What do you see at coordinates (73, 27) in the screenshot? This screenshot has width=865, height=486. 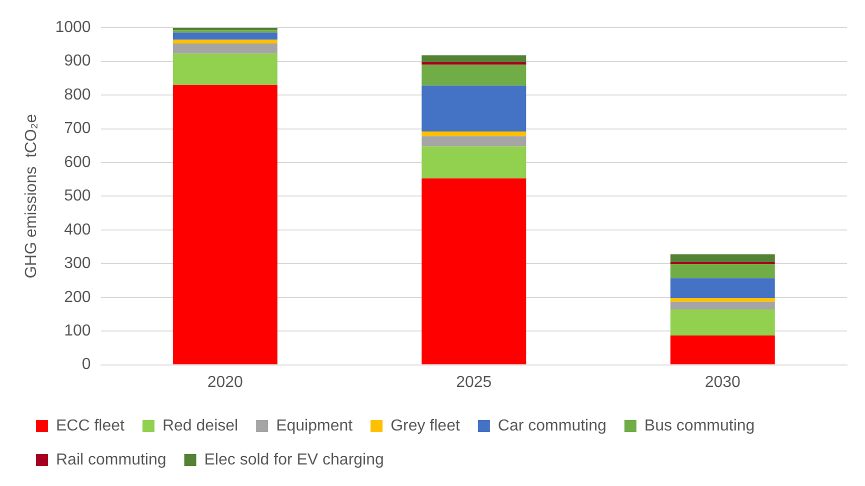 I see `y-tick-label: 1000` at bounding box center [73, 27].